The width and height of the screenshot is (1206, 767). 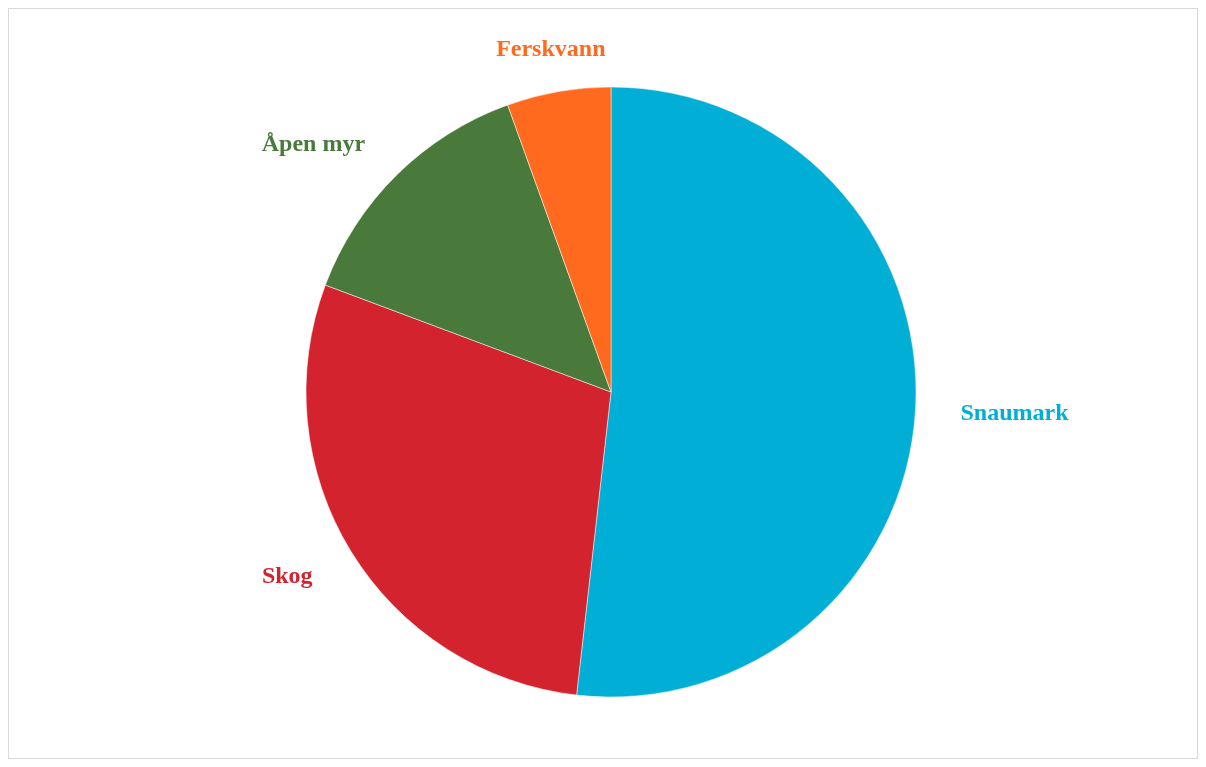 I want to click on slice-label: Snaumark, so click(x=1015, y=412).